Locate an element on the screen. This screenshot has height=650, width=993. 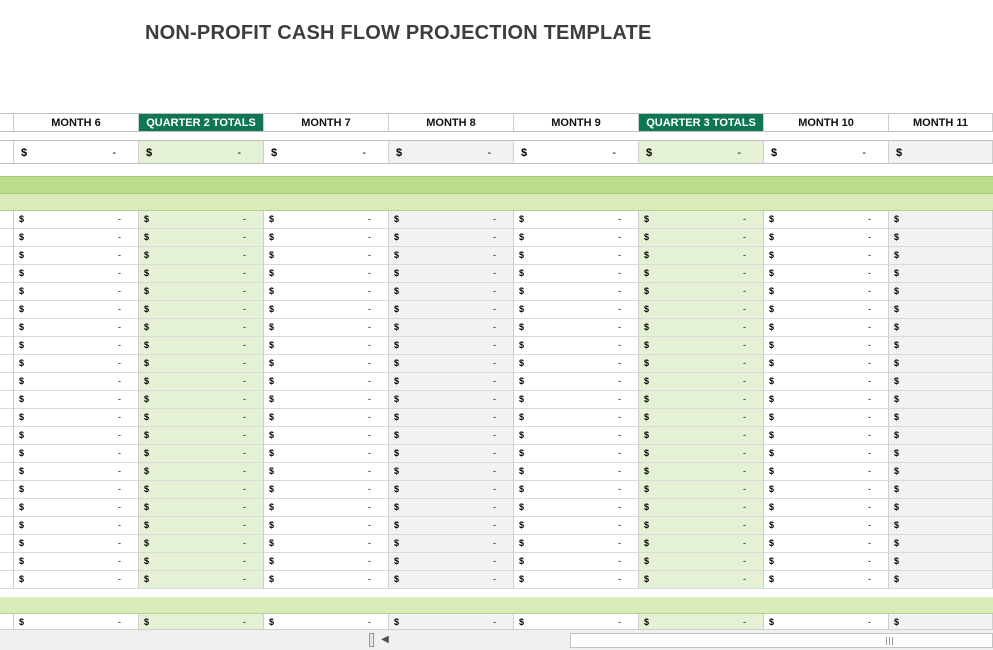
column-header: MONTH 10 is located at coordinates (826, 122).